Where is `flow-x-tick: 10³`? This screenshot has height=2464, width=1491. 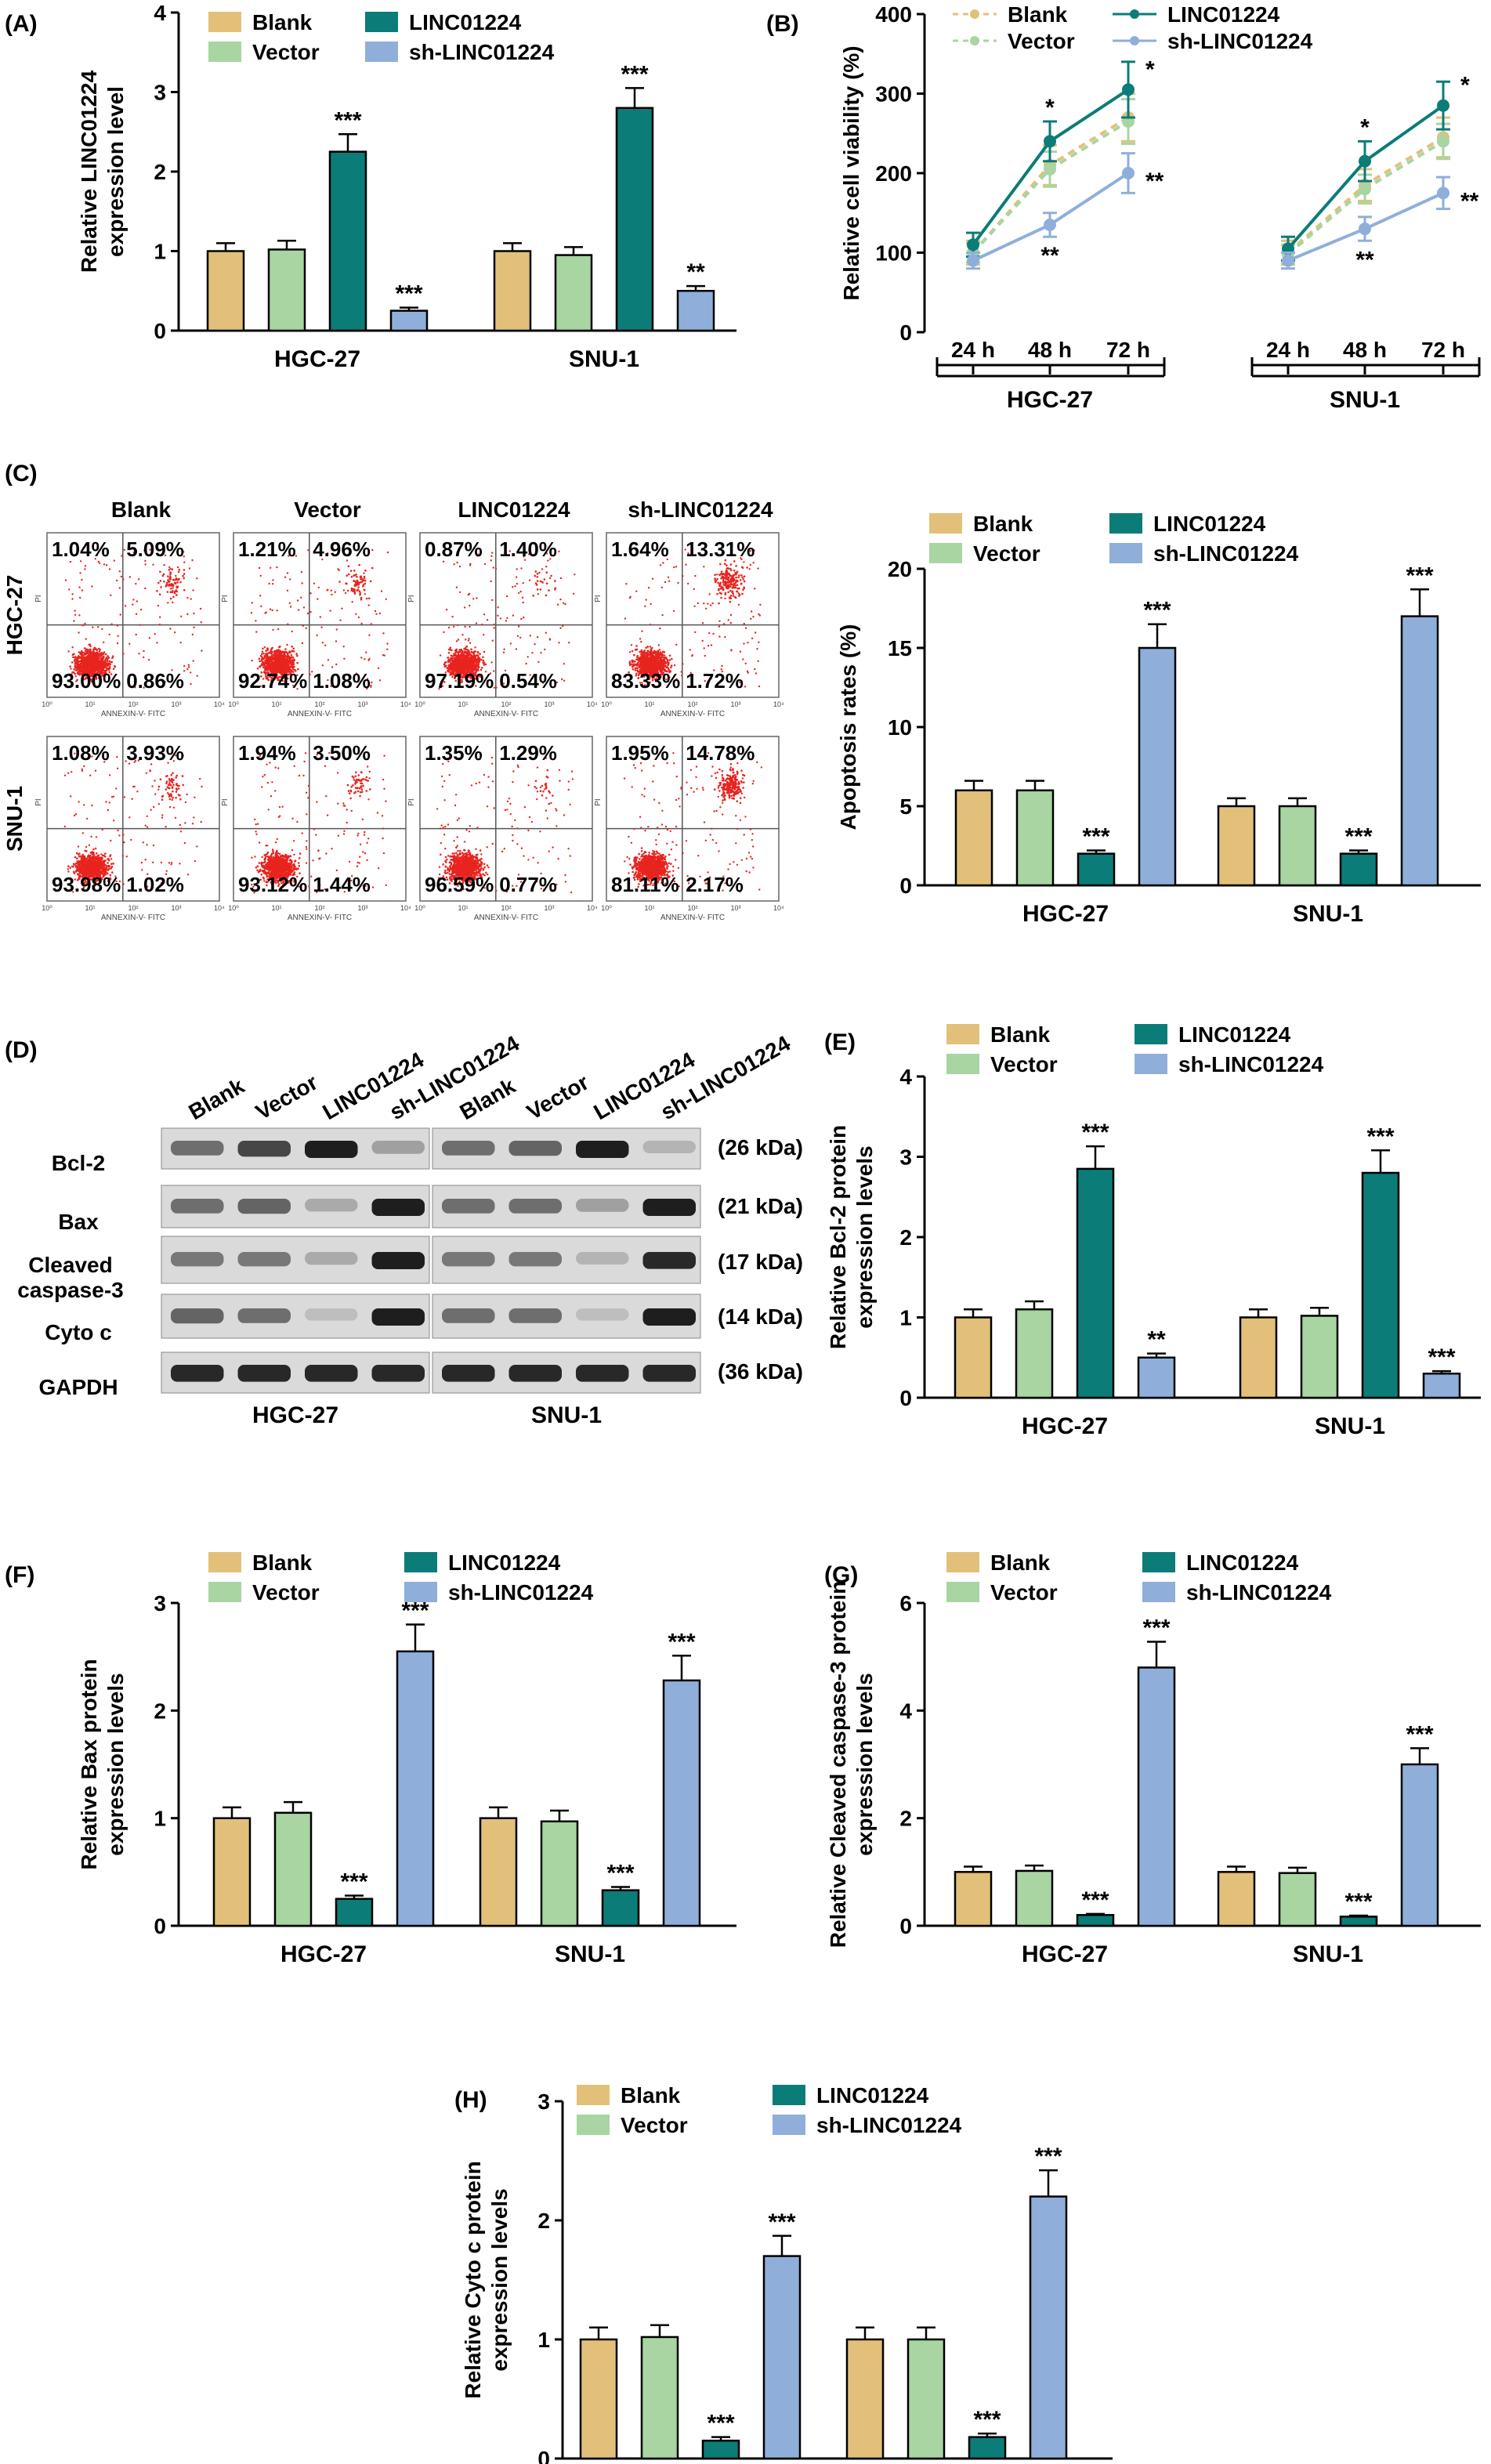 flow-x-tick: 10³ is located at coordinates (176, 704).